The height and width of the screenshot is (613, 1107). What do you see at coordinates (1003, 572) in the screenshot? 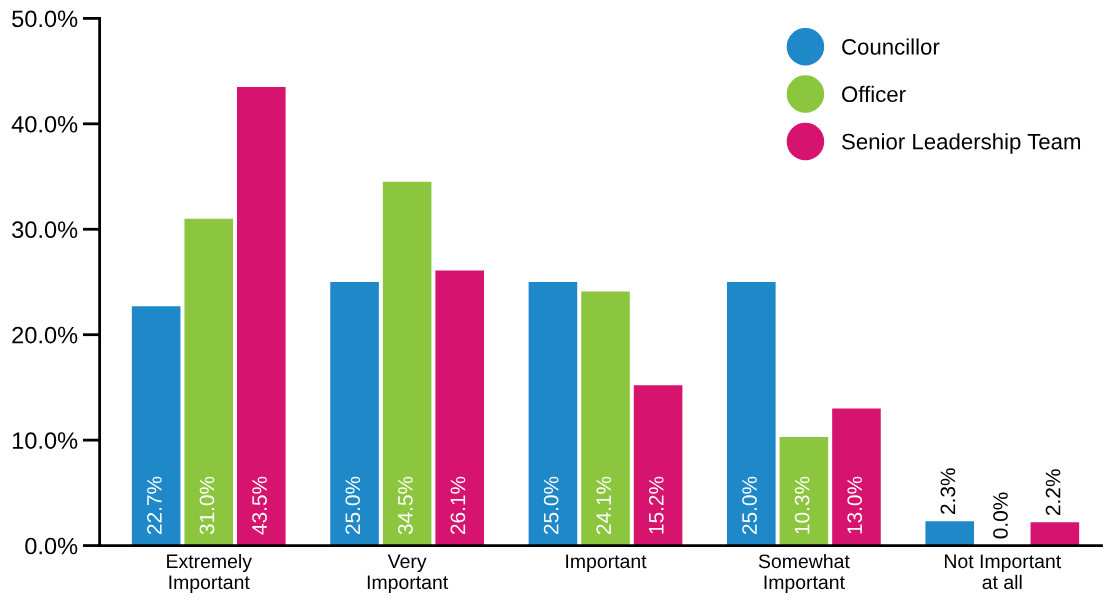
I see `x-tick-label: Not Important at all` at bounding box center [1003, 572].